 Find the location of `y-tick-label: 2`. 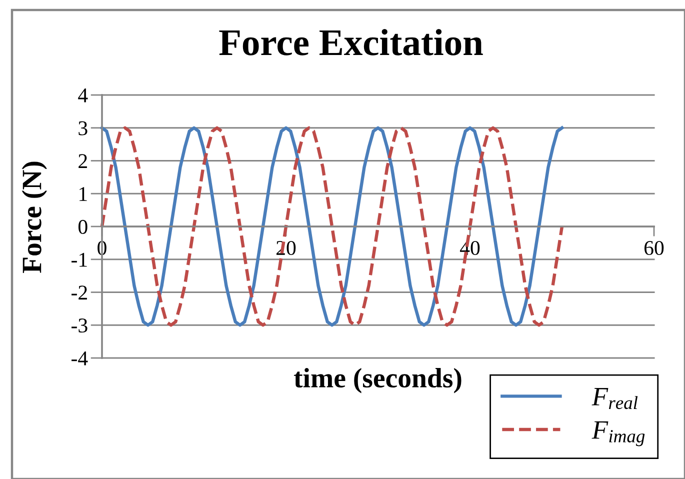

y-tick-label: 2 is located at coordinates (82, 161).